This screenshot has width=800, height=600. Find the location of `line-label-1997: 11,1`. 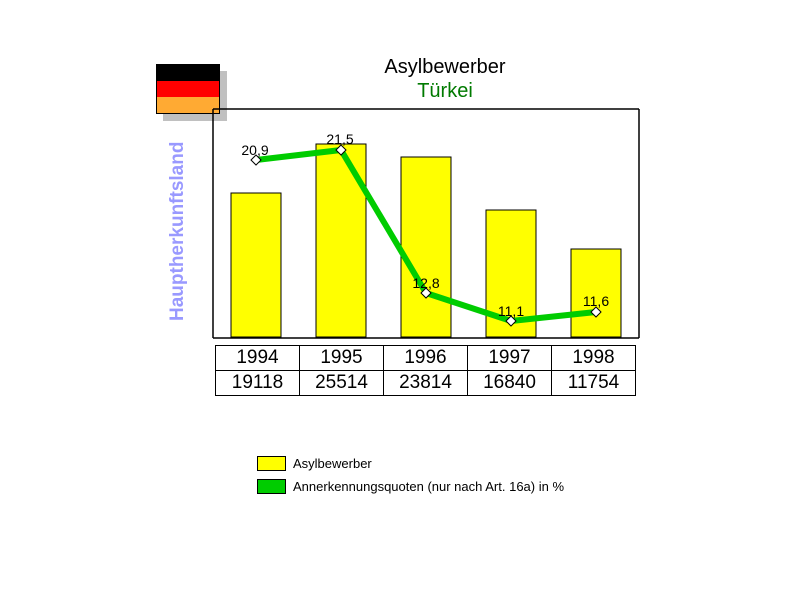

line-label-1997: 11,1 is located at coordinates (511, 311).